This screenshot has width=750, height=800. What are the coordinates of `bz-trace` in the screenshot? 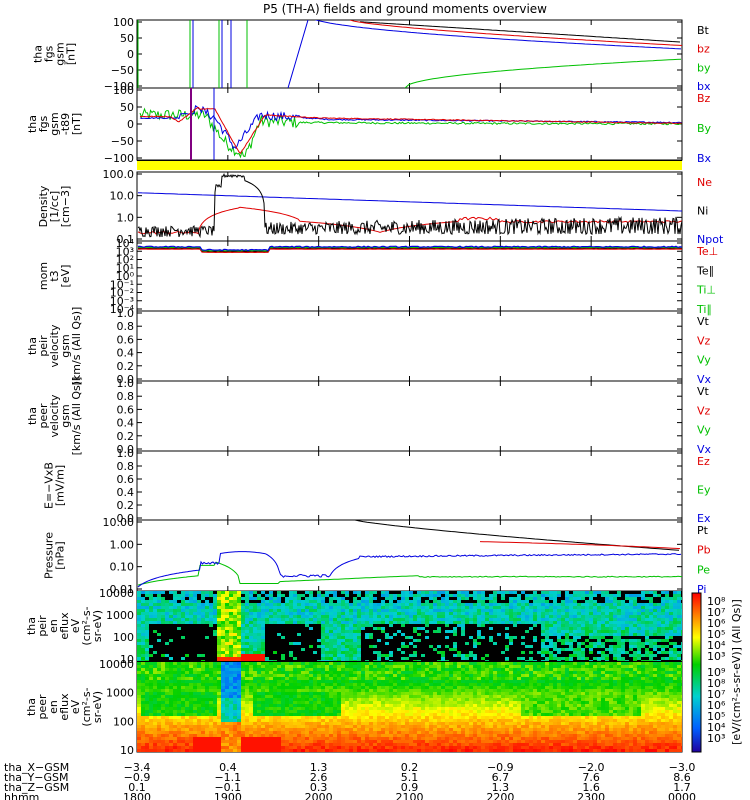 It's located at (410, 130).